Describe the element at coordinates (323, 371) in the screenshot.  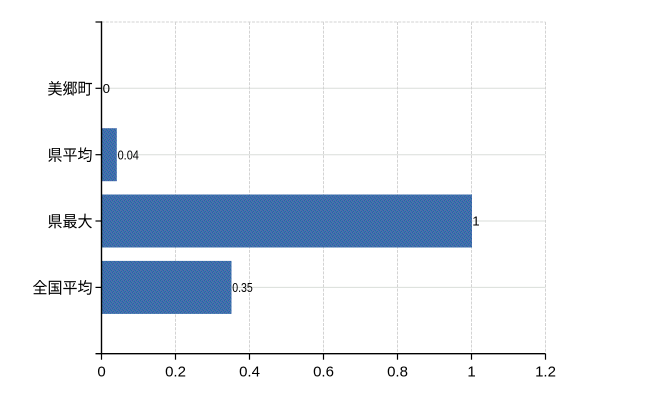
I see `svg-text: 0.6` at that location.